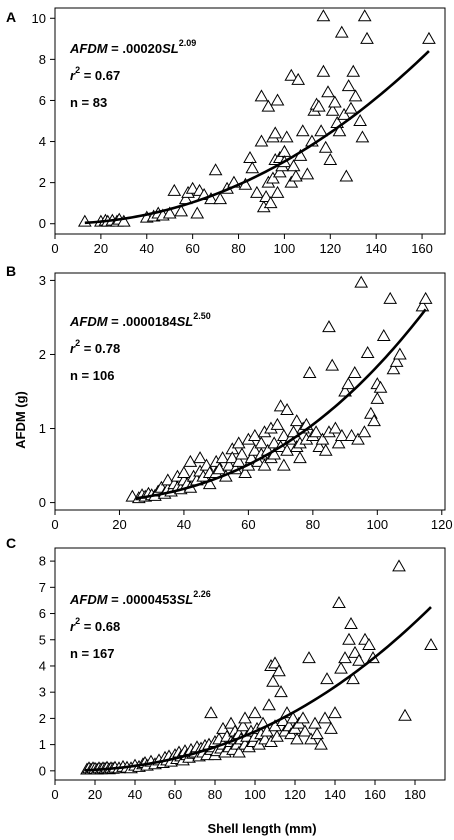 The height and width of the screenshot is (840, 454). I want to click on equation-lhs: AFDM, so click(89, 321).